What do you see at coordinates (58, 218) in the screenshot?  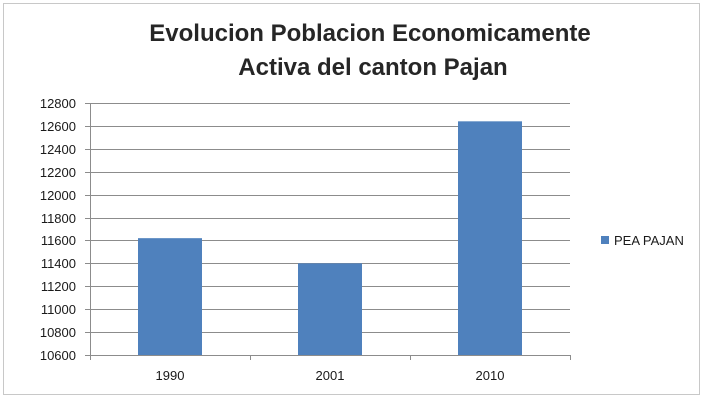 I see `y-tick-label: 11800` at bounding box center [58, 218].